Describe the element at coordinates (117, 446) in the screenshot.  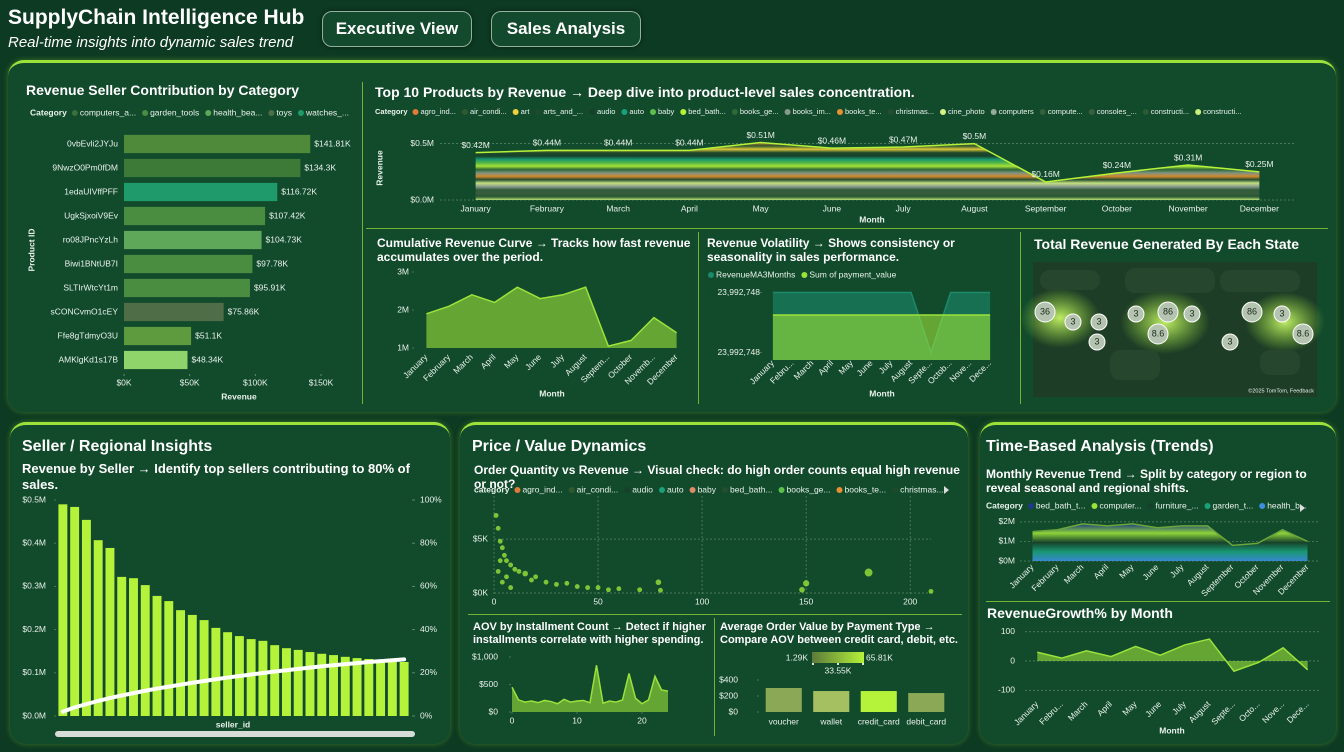
I see `panel-title: Seller / Regional Insights` at that location.